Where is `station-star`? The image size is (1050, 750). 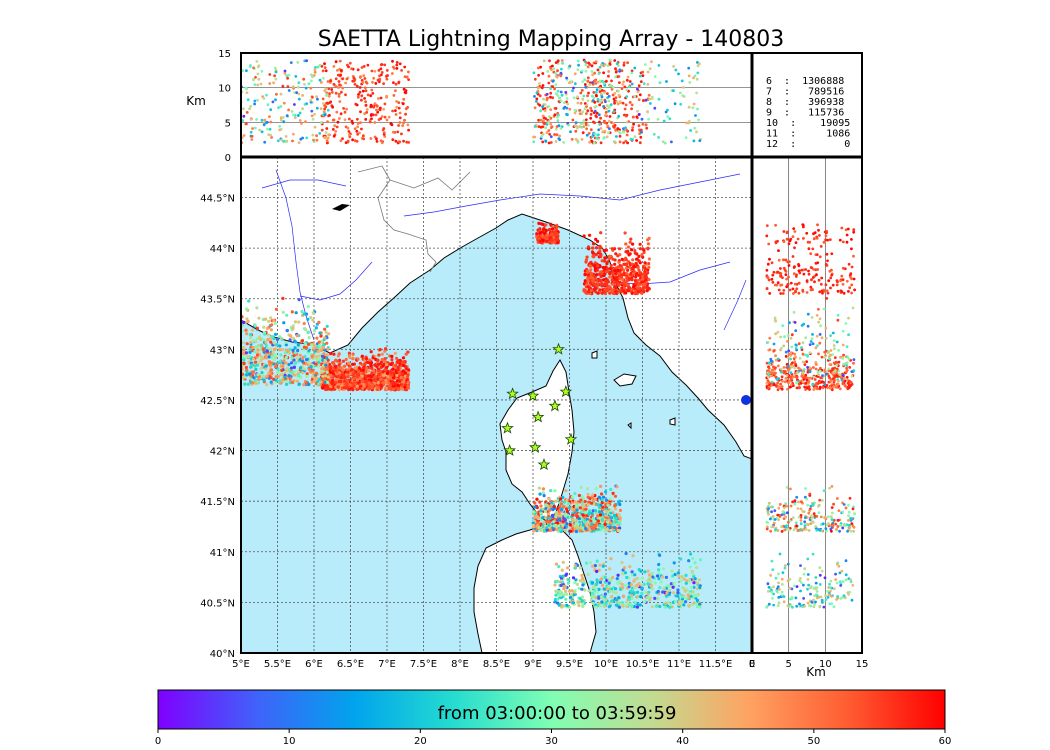 station-star is located at coordinates (535, 446).